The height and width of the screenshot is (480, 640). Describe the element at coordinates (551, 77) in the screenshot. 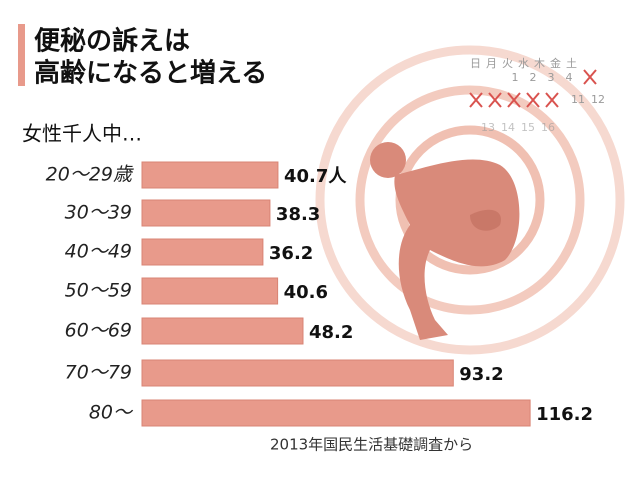

I see `calendar-day: 3` at that location.